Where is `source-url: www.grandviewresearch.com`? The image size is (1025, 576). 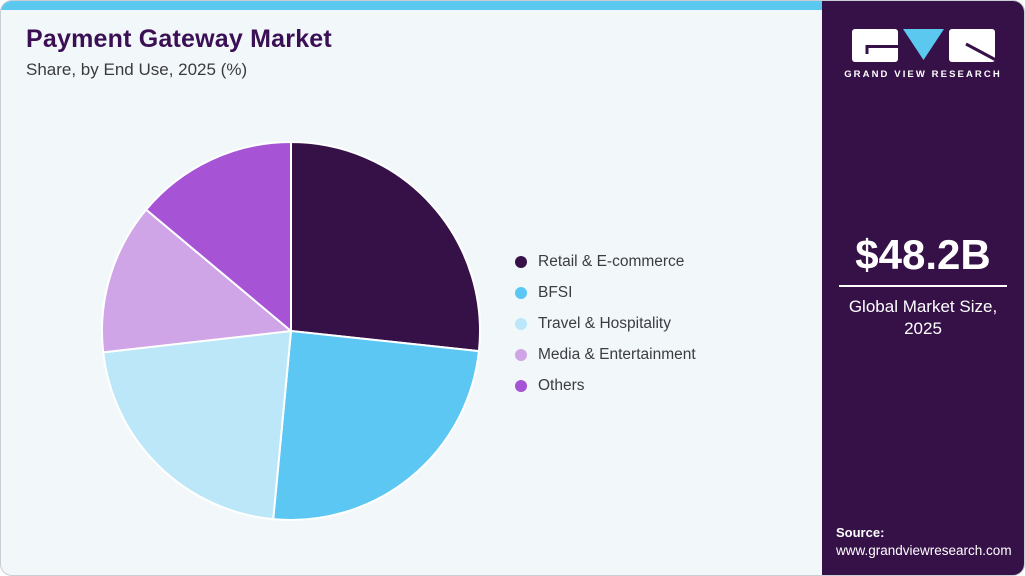 source-url: www.grandviewresearch.com is located at coordinates (924, 550).